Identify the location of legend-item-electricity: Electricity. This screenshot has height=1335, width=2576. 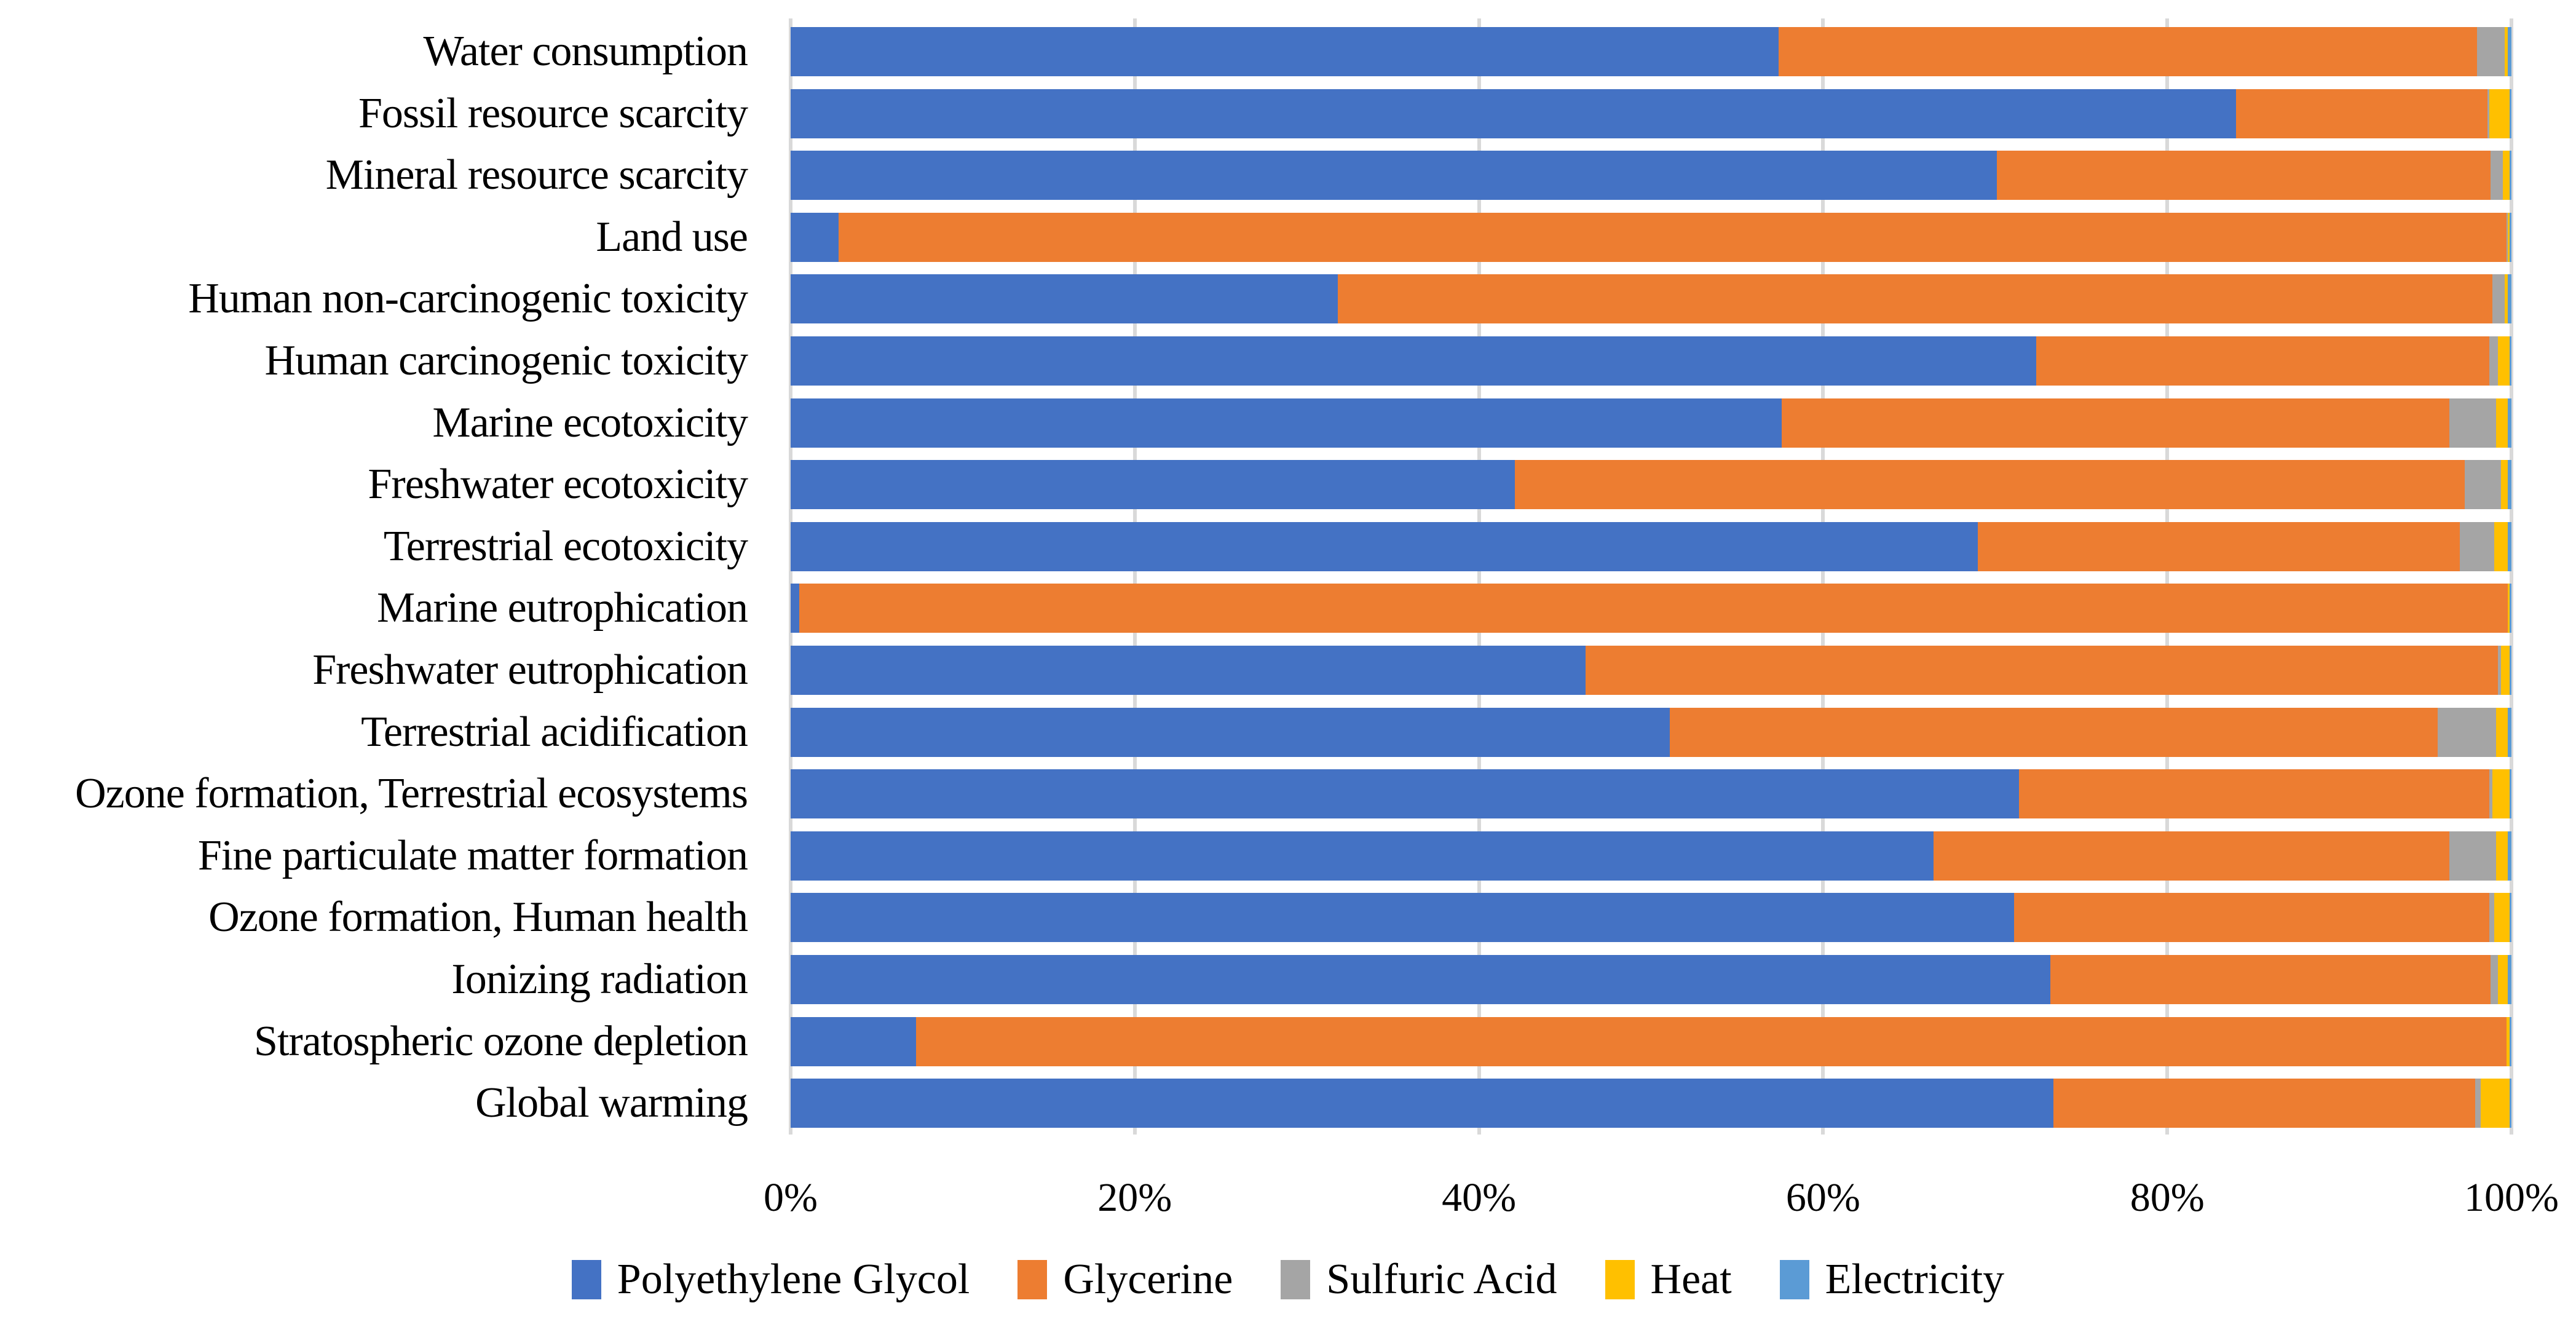
(1892, 1279).